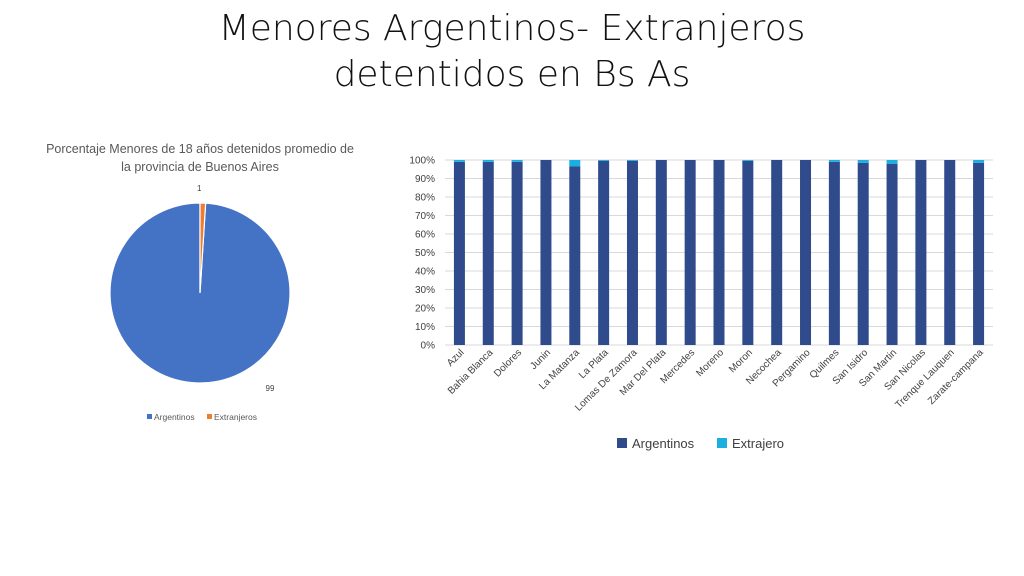 The height and width of the screenshot is (576, 1024). I want to click on bar-argentinos-necochea, so click(777, 252).